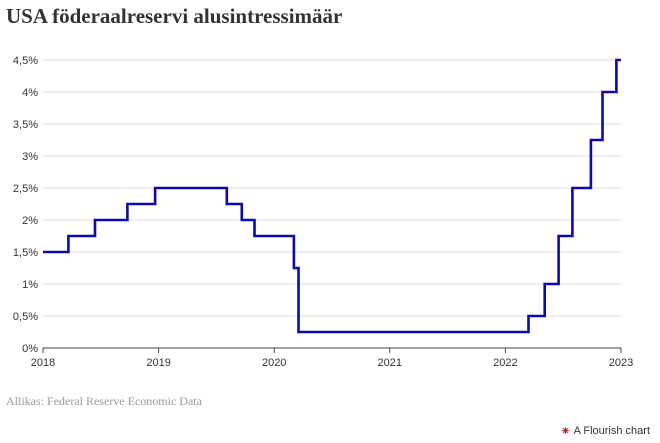 Image resolution: width=660 pixels, height=443 pixels. Describe the element at coordinates (25, 317) in the screenshot. I see `y-tick-label: 0,5%` at that location.